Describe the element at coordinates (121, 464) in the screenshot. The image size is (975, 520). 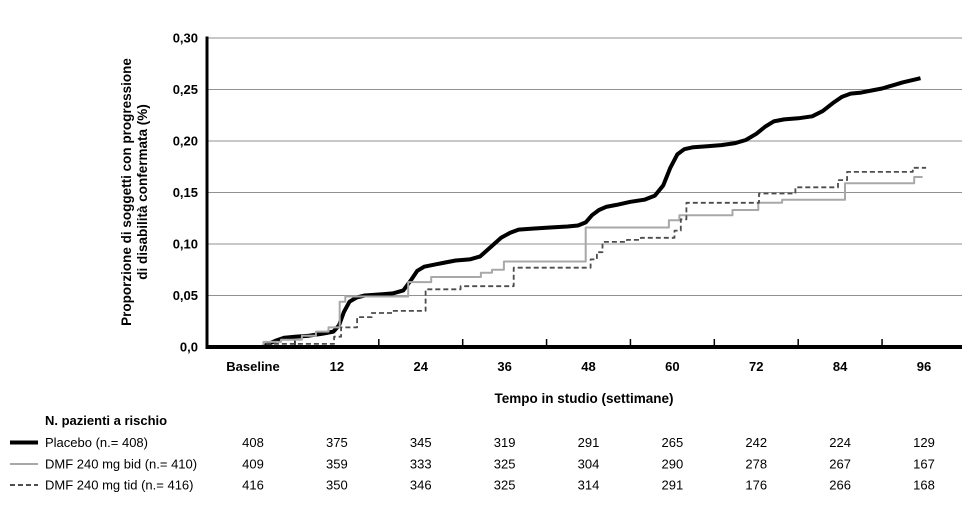
I see `legend-label-1: DMF 240 mg bid (n.= 410)` at that location.